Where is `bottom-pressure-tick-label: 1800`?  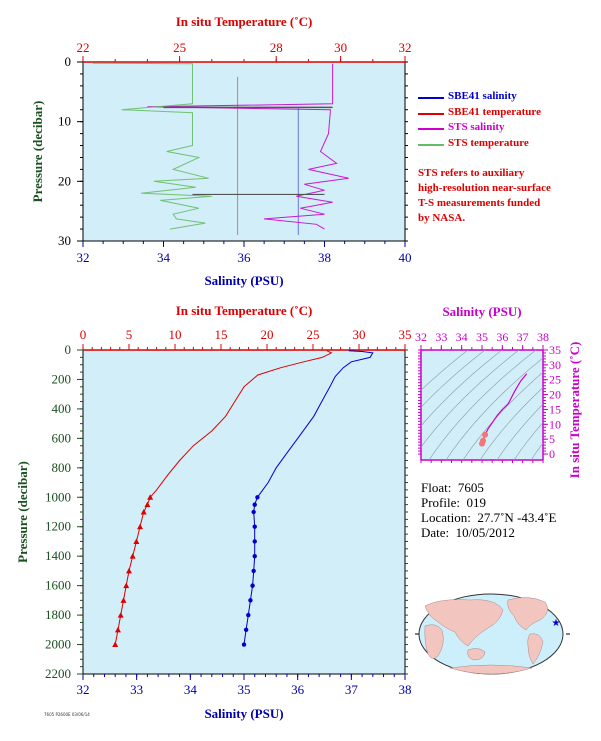
bottom-pressure-tick-label: 1800 is located at coordinates (58, 614).